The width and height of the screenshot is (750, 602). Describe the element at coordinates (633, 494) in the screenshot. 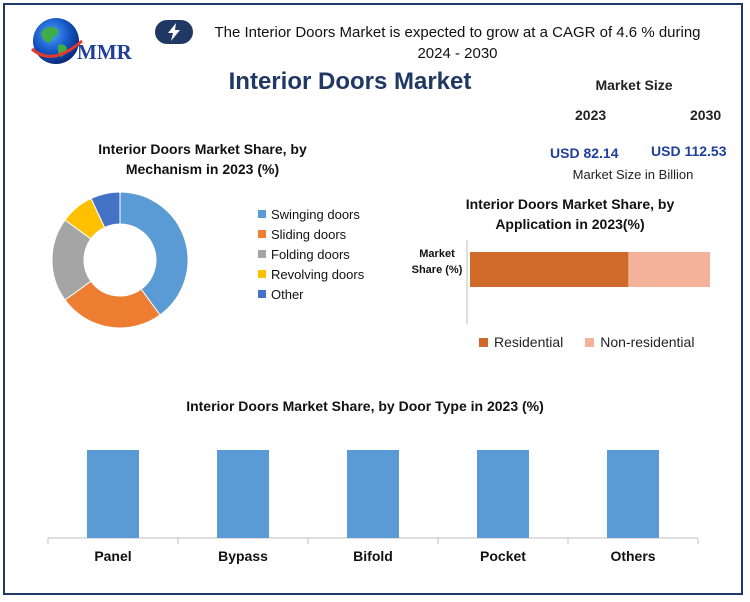

I see `door-type-bar-others` at that location.